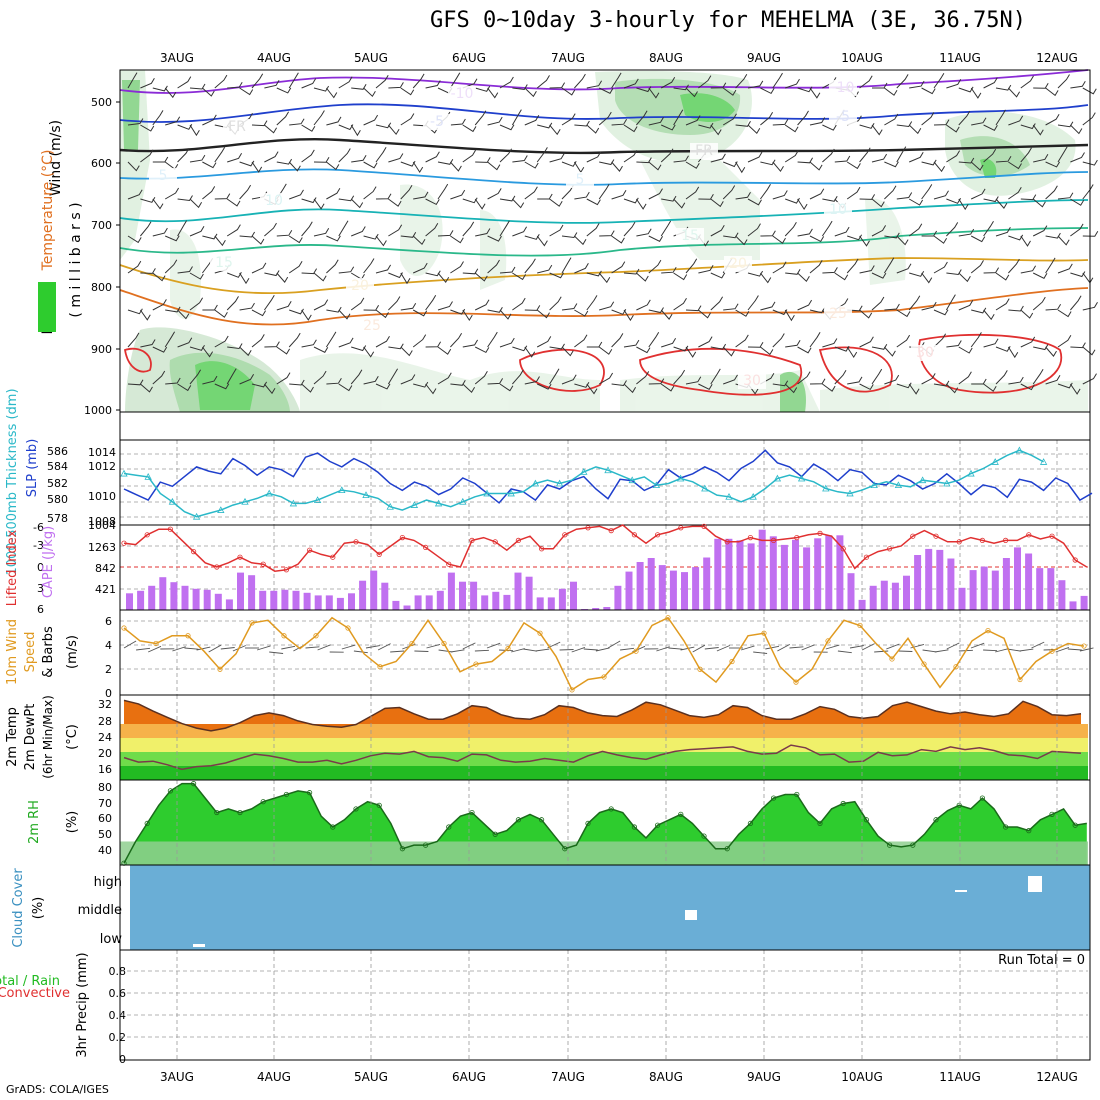 Image resolution: width=1100 pixels, height=1100 pixels. What do you see at coordinates (57, 518) in the screenshot?
I see `thickness-tick: 578` at bounding box center [57, 518].